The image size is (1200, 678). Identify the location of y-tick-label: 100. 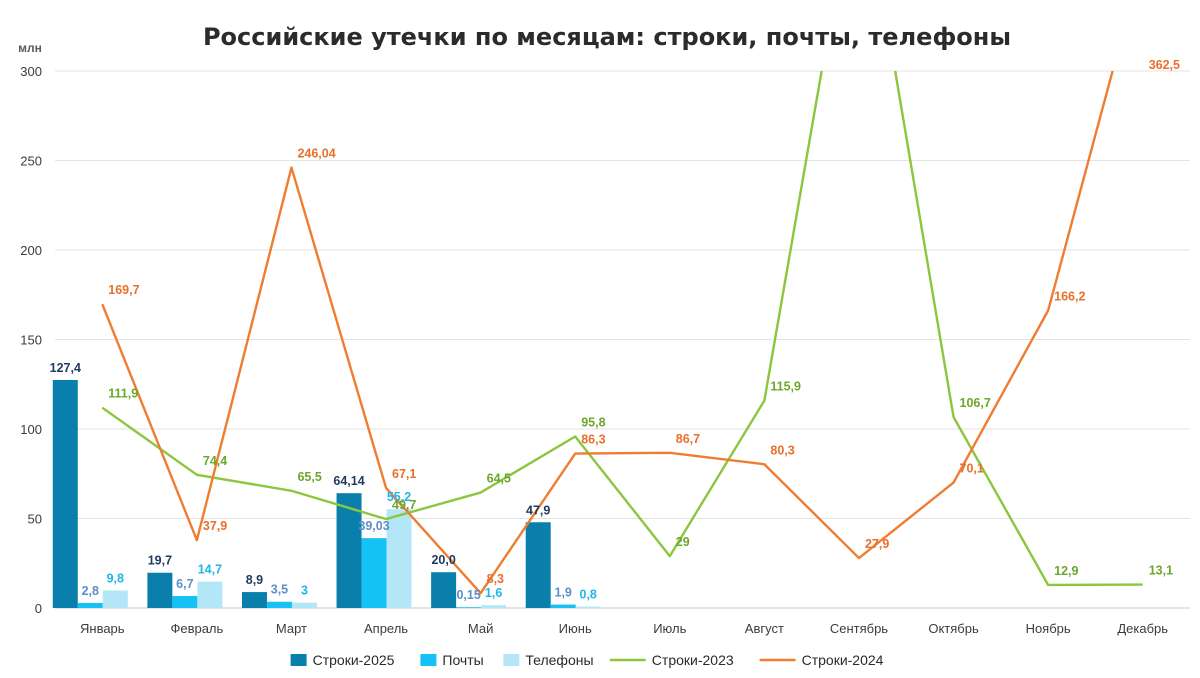
(31, 429).